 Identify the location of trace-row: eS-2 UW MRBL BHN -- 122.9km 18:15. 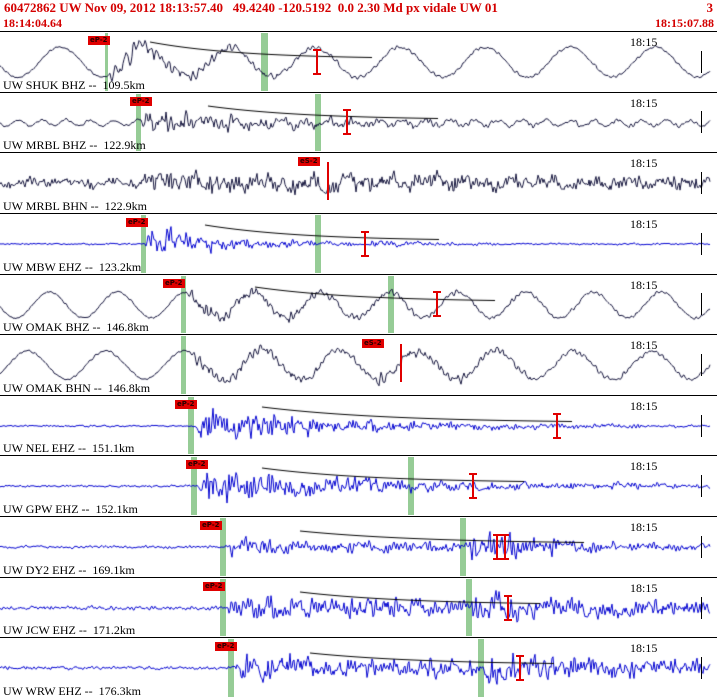
(358, 182).